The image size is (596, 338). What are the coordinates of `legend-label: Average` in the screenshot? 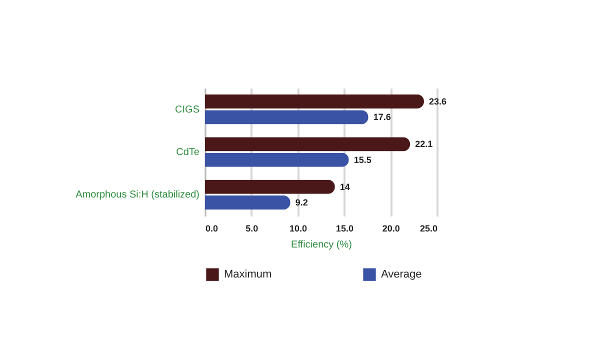 It's located at (401, 274).